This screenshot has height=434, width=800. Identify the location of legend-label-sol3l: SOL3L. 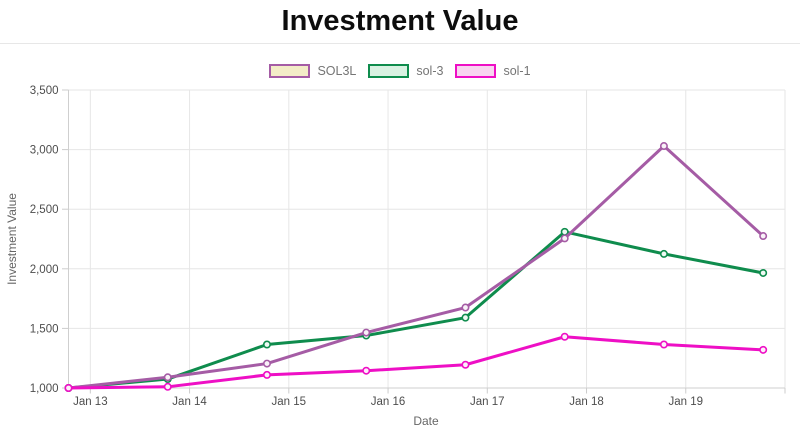
(337, 71).